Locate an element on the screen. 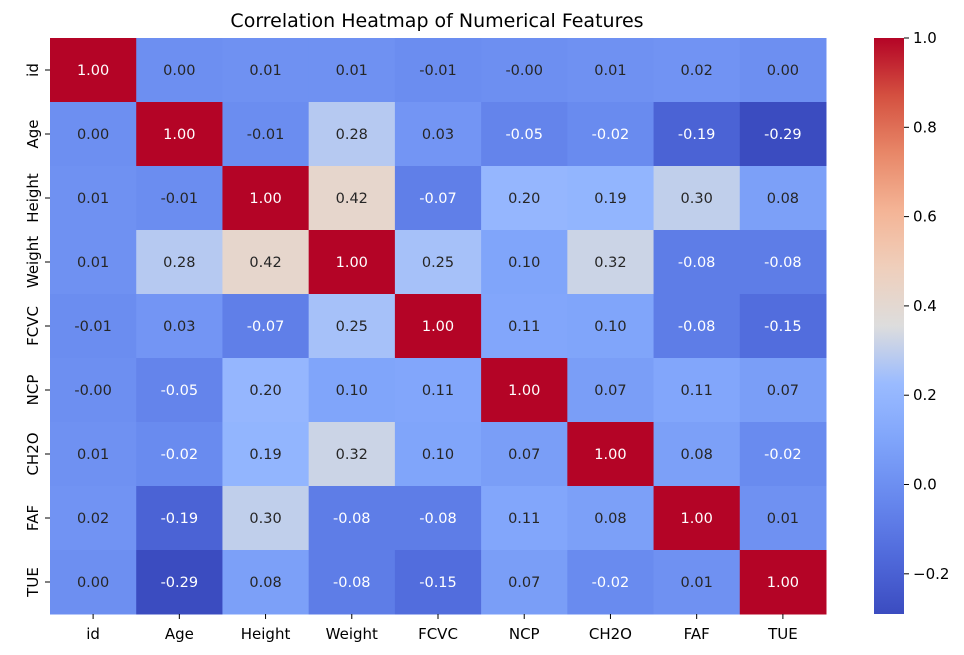 The width and height of the screenshot is (964, 655). x-tick-label: FAF is located at coordinates (697, 634).